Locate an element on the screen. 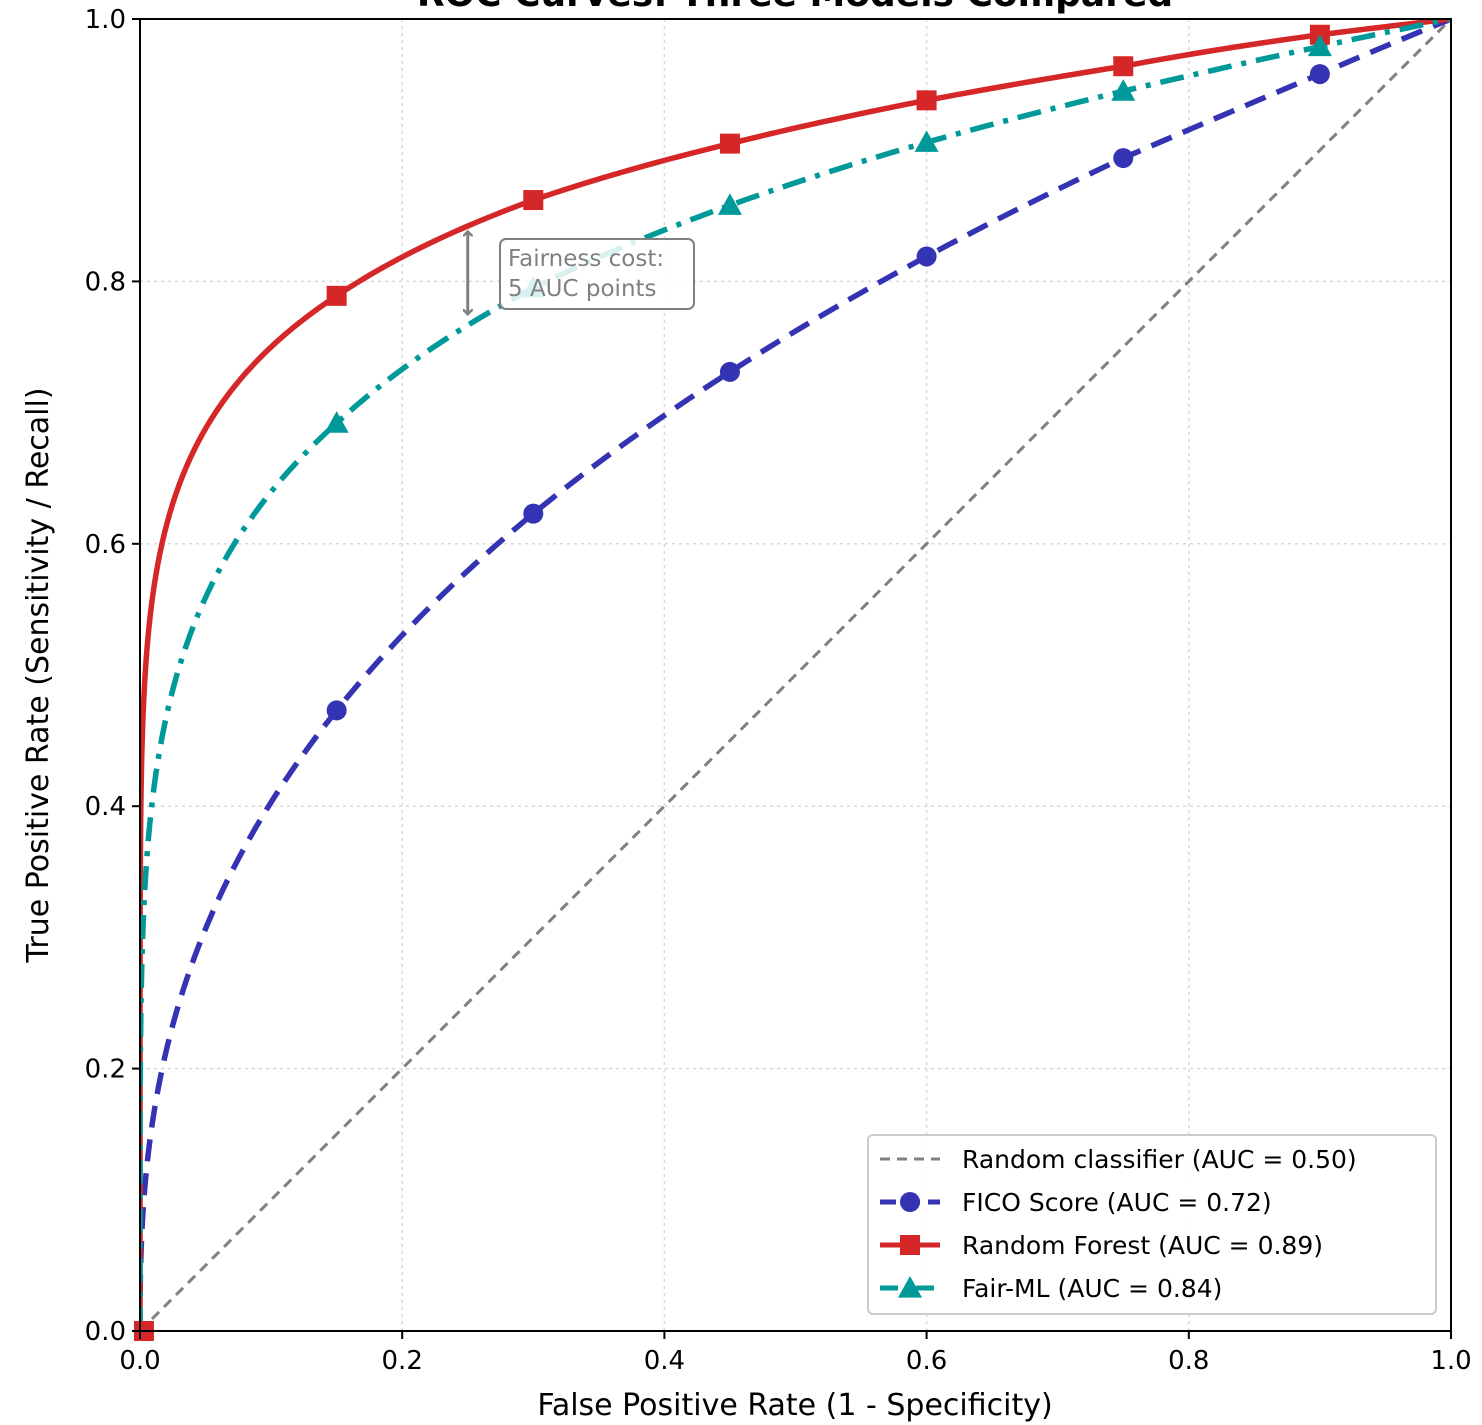  x-axis-label: False Positive Rate (1 - Specificity) is located at coordinates (794, 1405).